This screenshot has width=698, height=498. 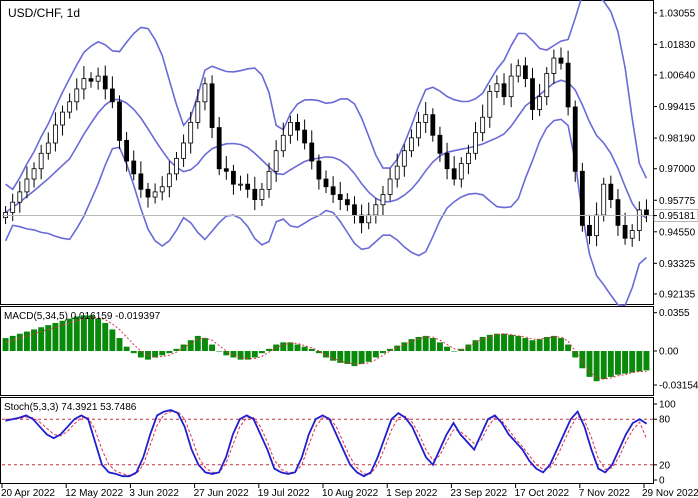 What do you see at coordinates (670, 493) in the screenshot?
I see `time-tick-label: 29 Nov 2022` at bounding box center [670, 493].